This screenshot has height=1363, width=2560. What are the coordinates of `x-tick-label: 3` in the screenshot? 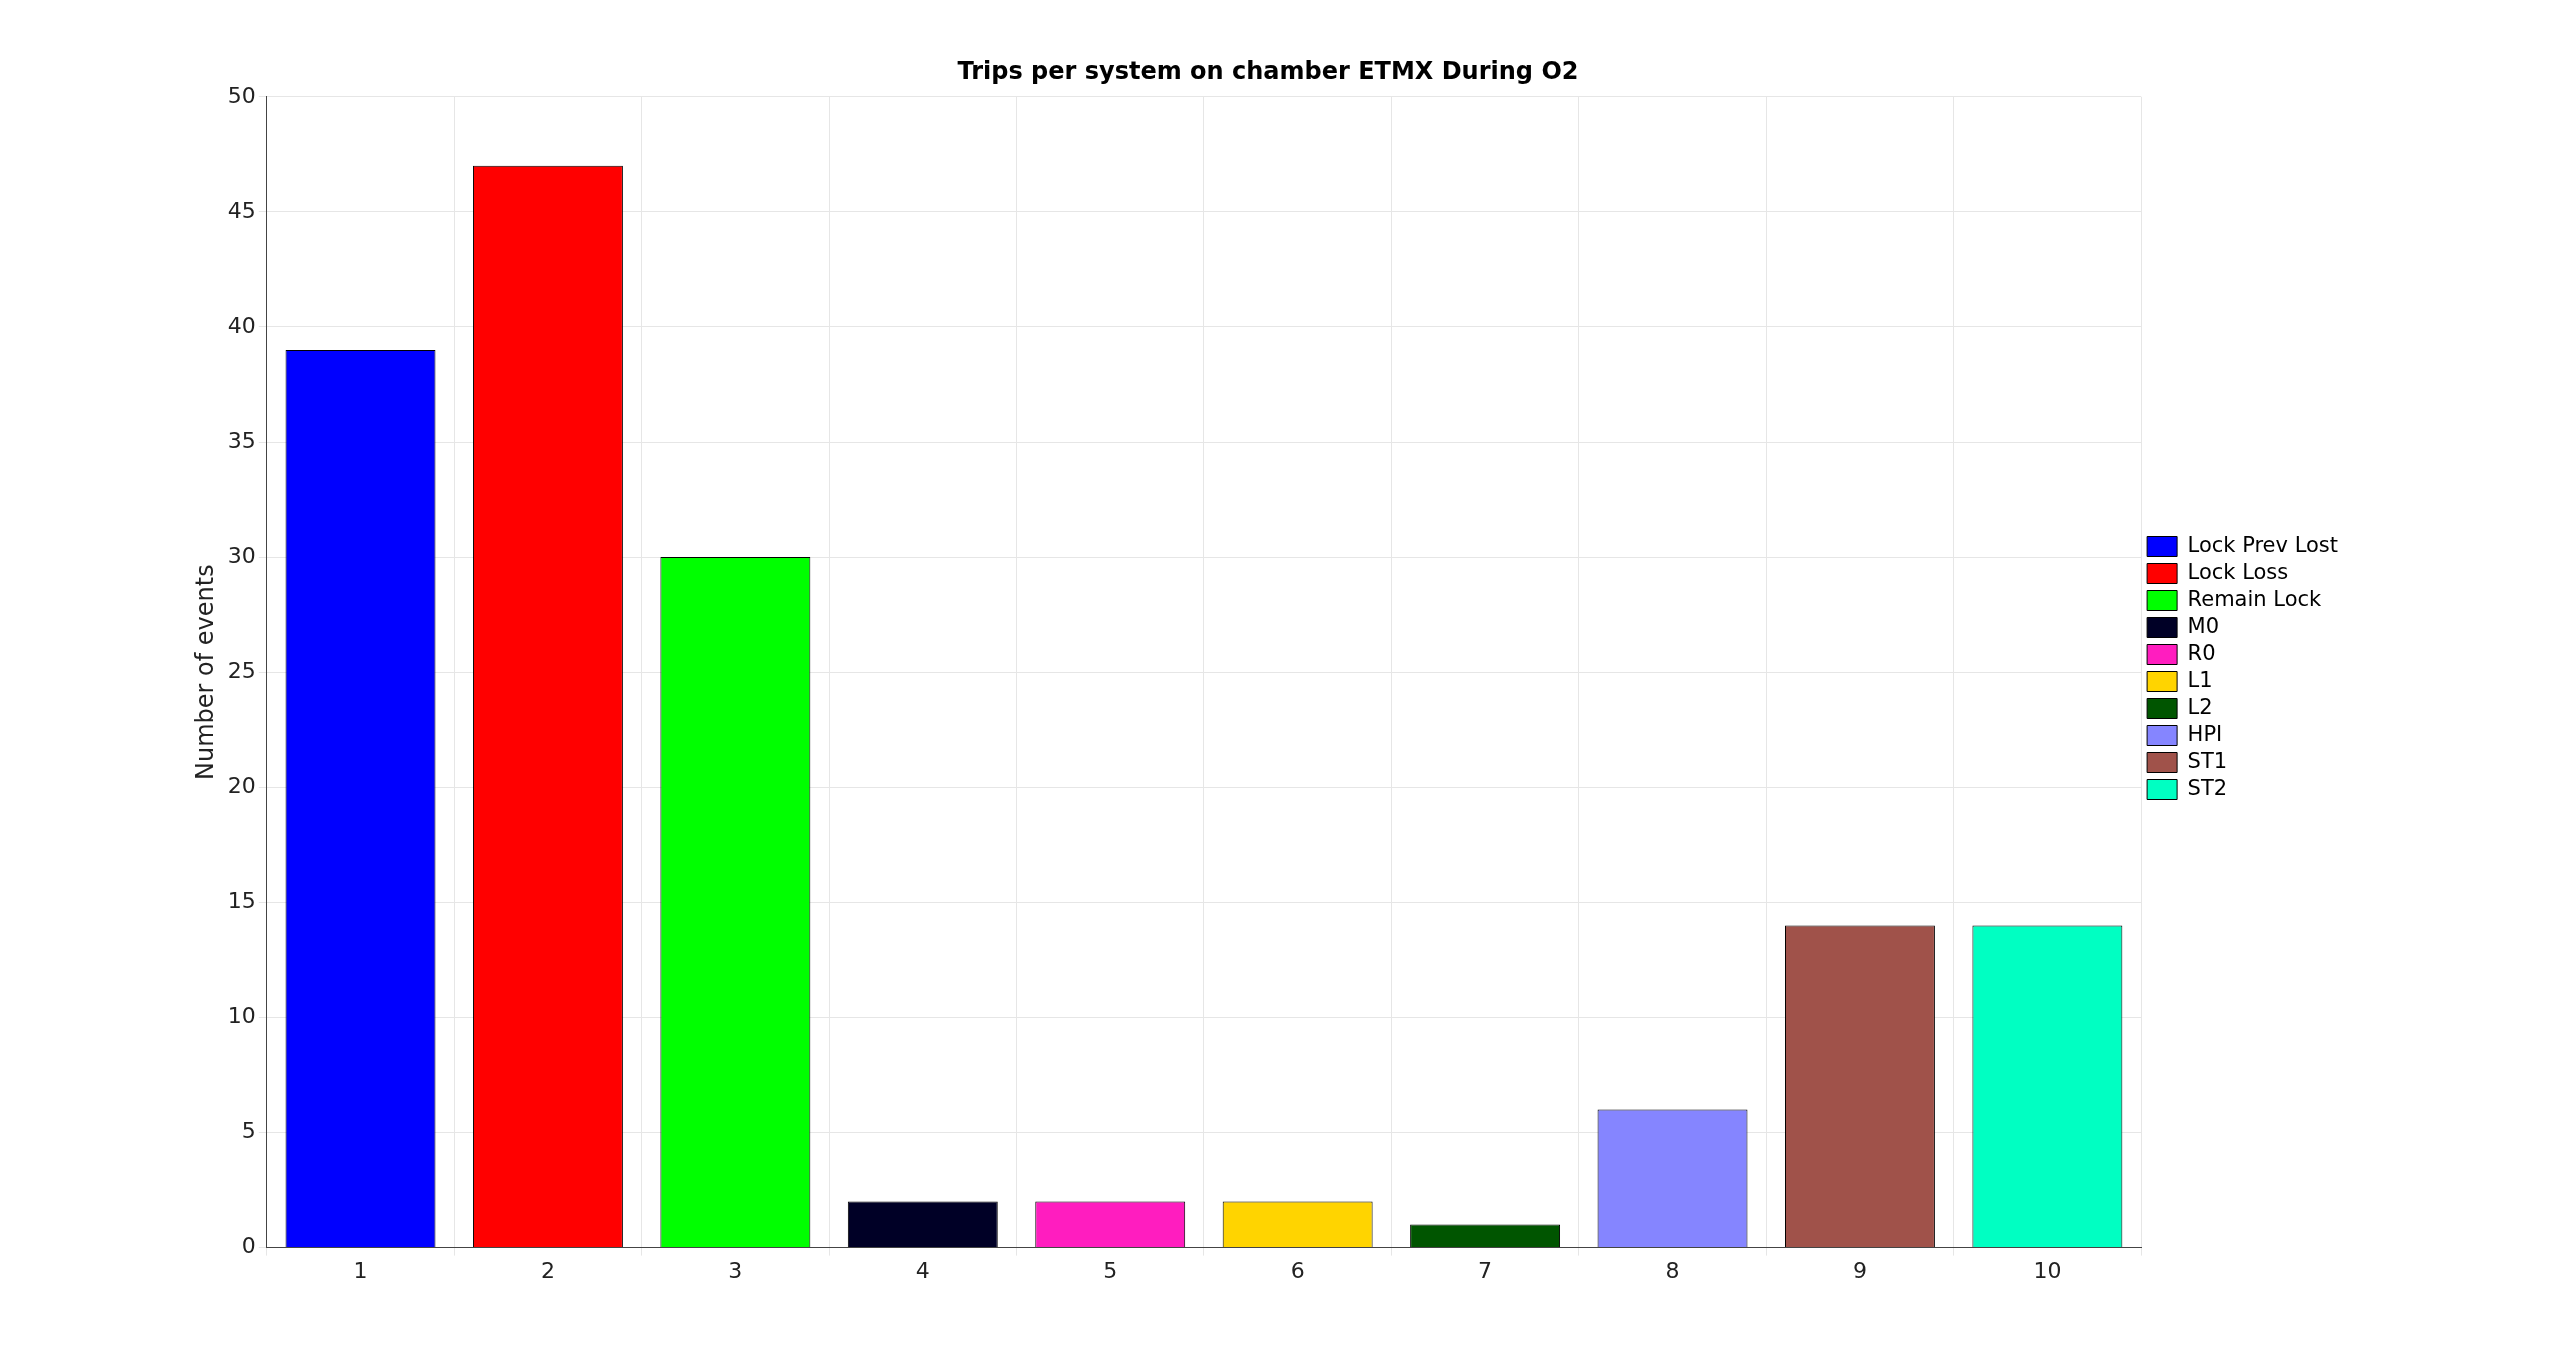 It's located at (735, 1270).